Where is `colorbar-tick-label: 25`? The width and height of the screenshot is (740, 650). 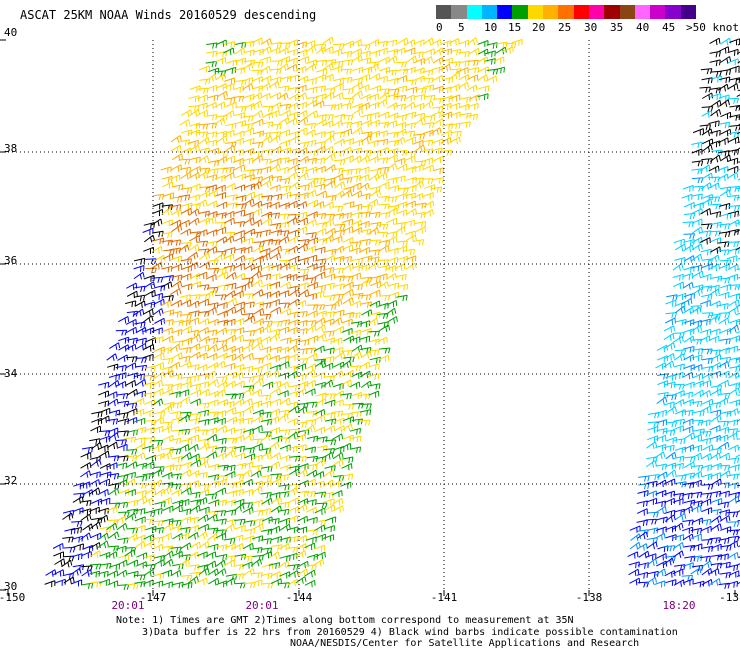
colorbar-tick-label: 25 is located at coordinates (565, 27).